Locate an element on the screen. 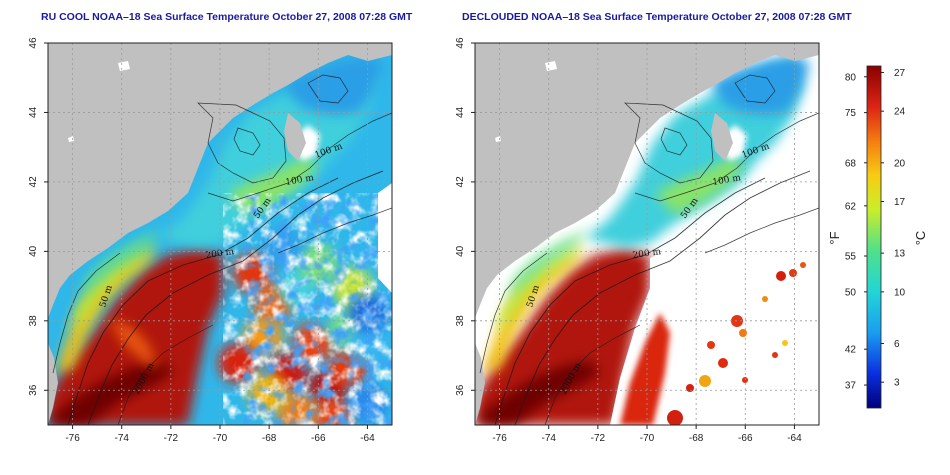 The width and height of the screenshot is (950, 475). celsius-tick-label: 24 is located at coordinates (900, 112).